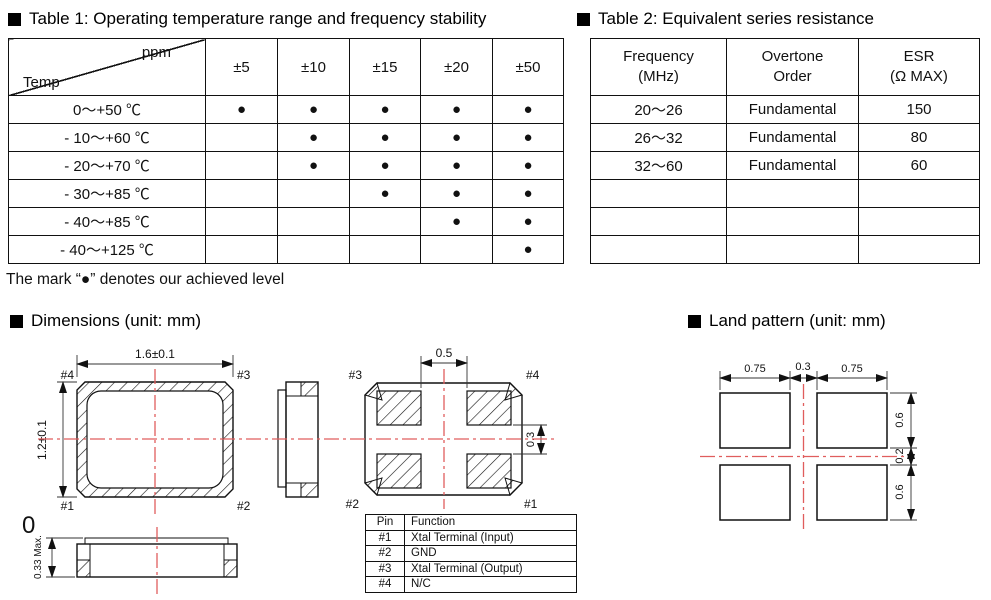 The height and width of the screenshot is (600, 991). What do you see at coordinates (385, 537) in the screenshot?
I see `pin-cell: #1` at bounding box center [385, 537].